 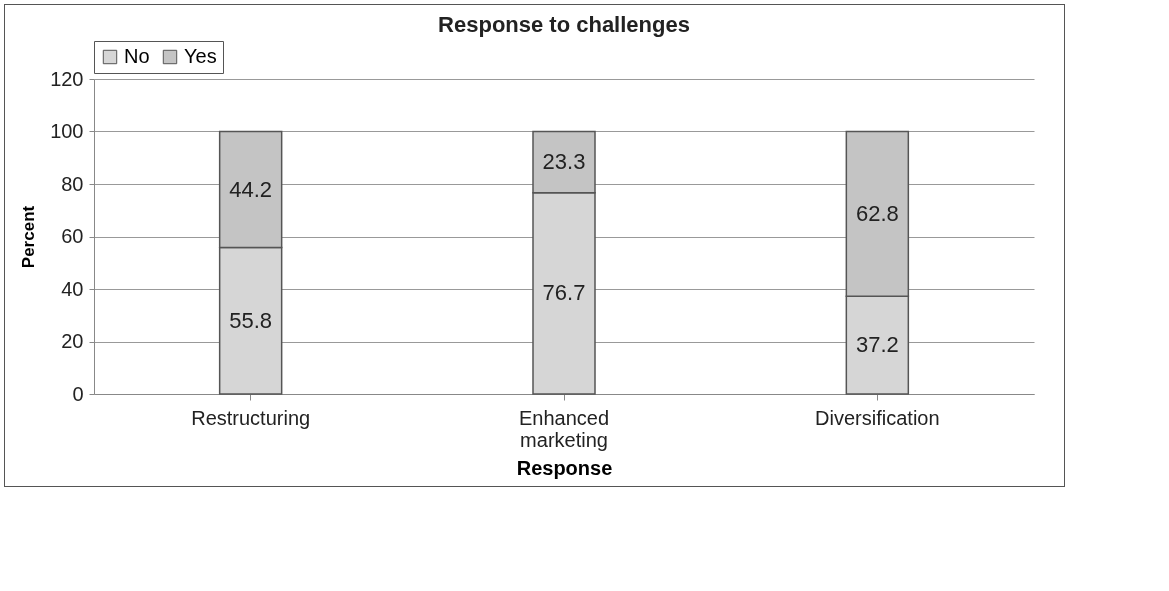 What do you see at coordinates (67, 78) in the screenshot?
I see `y-tick-label: 120` at bounding box center [67, 78].